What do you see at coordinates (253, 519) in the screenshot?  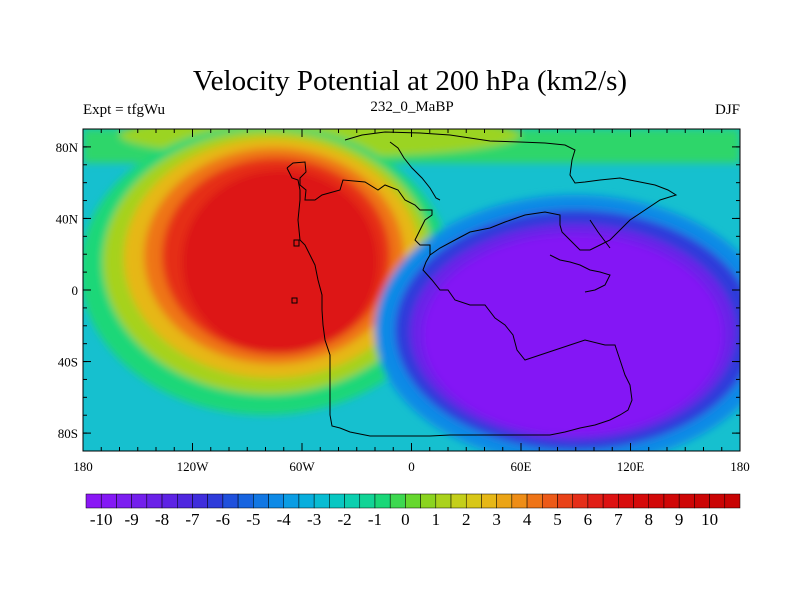 I see `colorbar-label: -5` at bounding box center [253, 519].